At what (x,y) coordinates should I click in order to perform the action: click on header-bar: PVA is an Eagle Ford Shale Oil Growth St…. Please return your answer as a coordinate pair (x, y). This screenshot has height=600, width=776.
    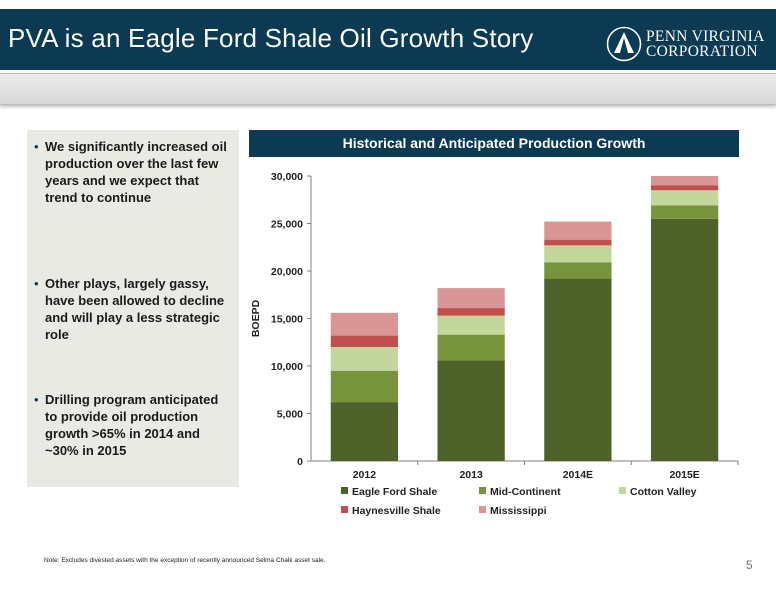
    Looking at the image, I should click on (388, 39).